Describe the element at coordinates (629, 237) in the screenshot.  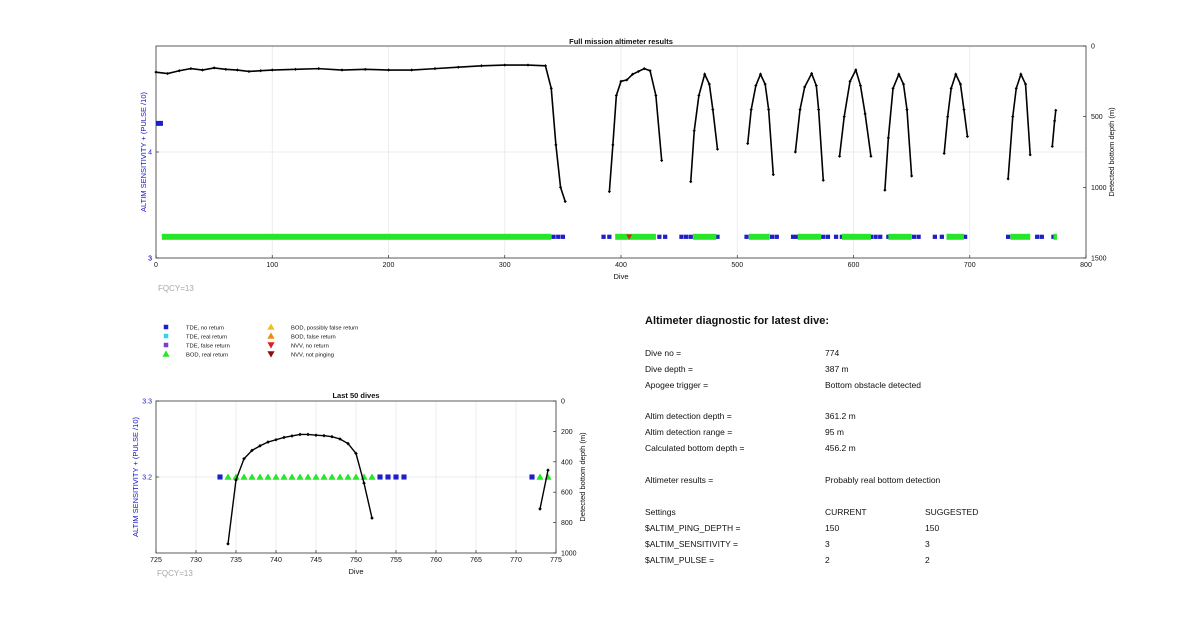
I see `nvv-no-return-marker` at that location.